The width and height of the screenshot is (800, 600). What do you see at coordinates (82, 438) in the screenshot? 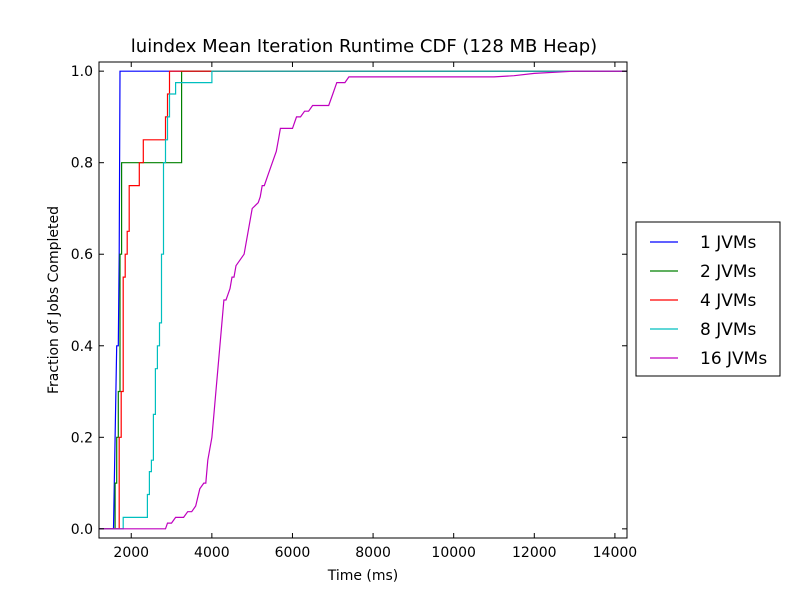
I see `y-tick-label: 0.2` at bounding box center [82, 438].